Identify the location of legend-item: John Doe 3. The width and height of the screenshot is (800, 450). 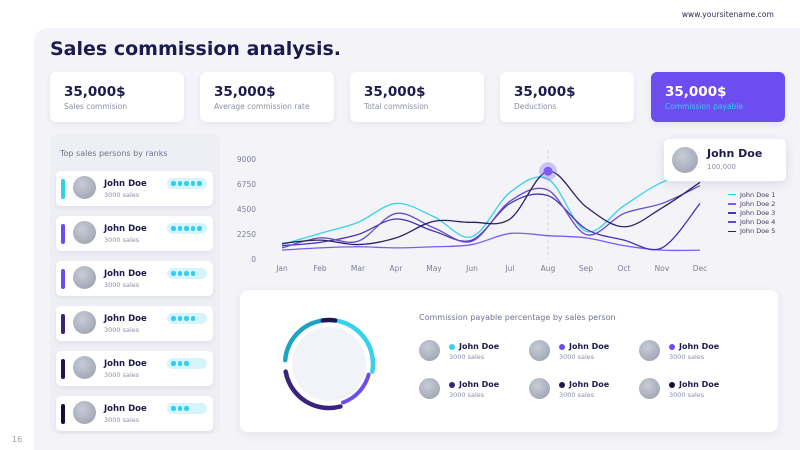
(751, 212).